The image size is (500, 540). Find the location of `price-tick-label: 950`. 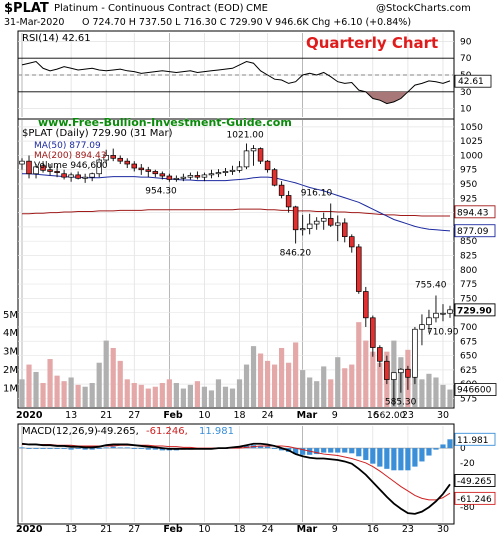

price-tick-label: 950 is located at coordinates (468, 185).